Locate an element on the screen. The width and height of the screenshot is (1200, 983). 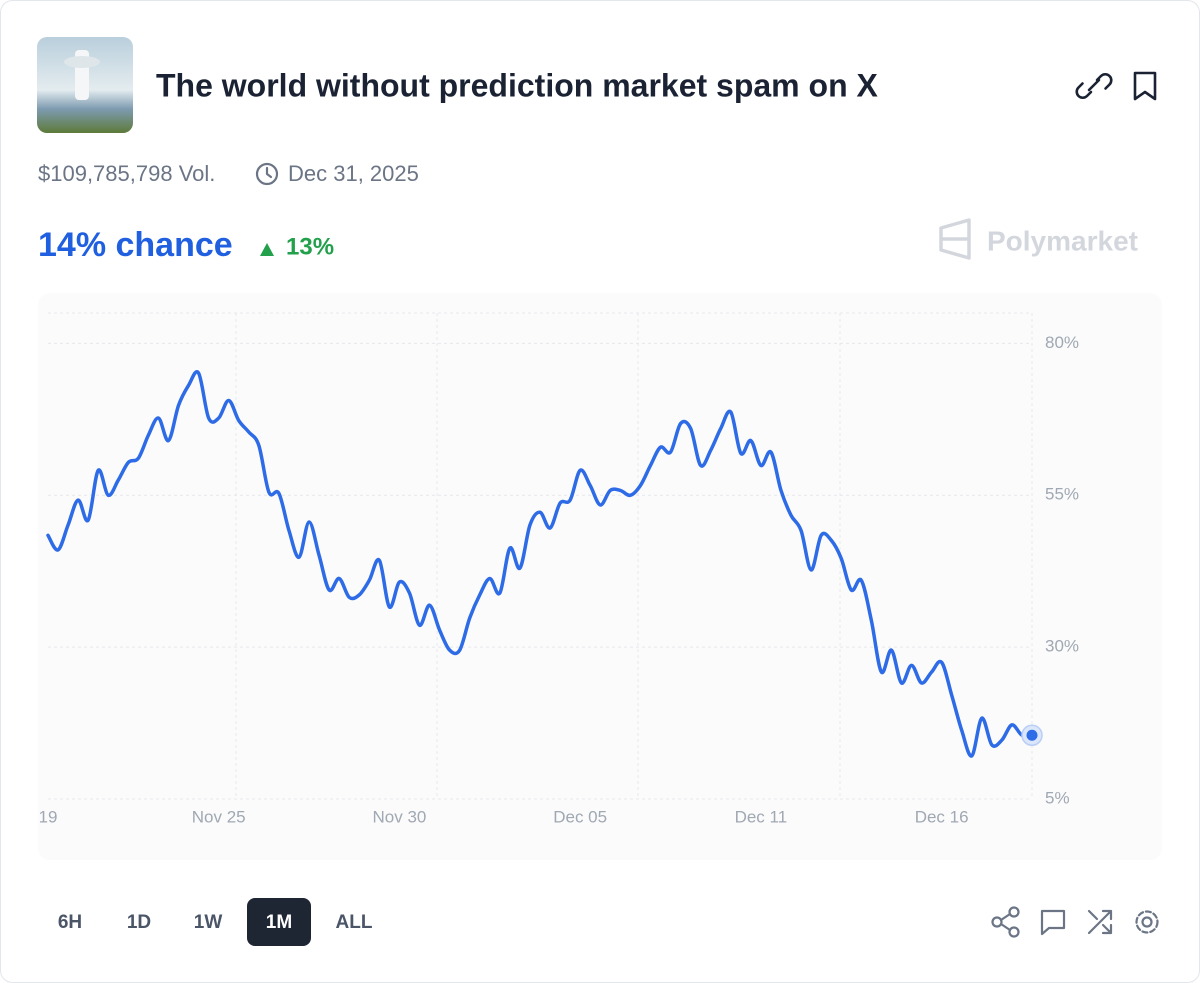
brand-logo is located at coordinates (955, 239).